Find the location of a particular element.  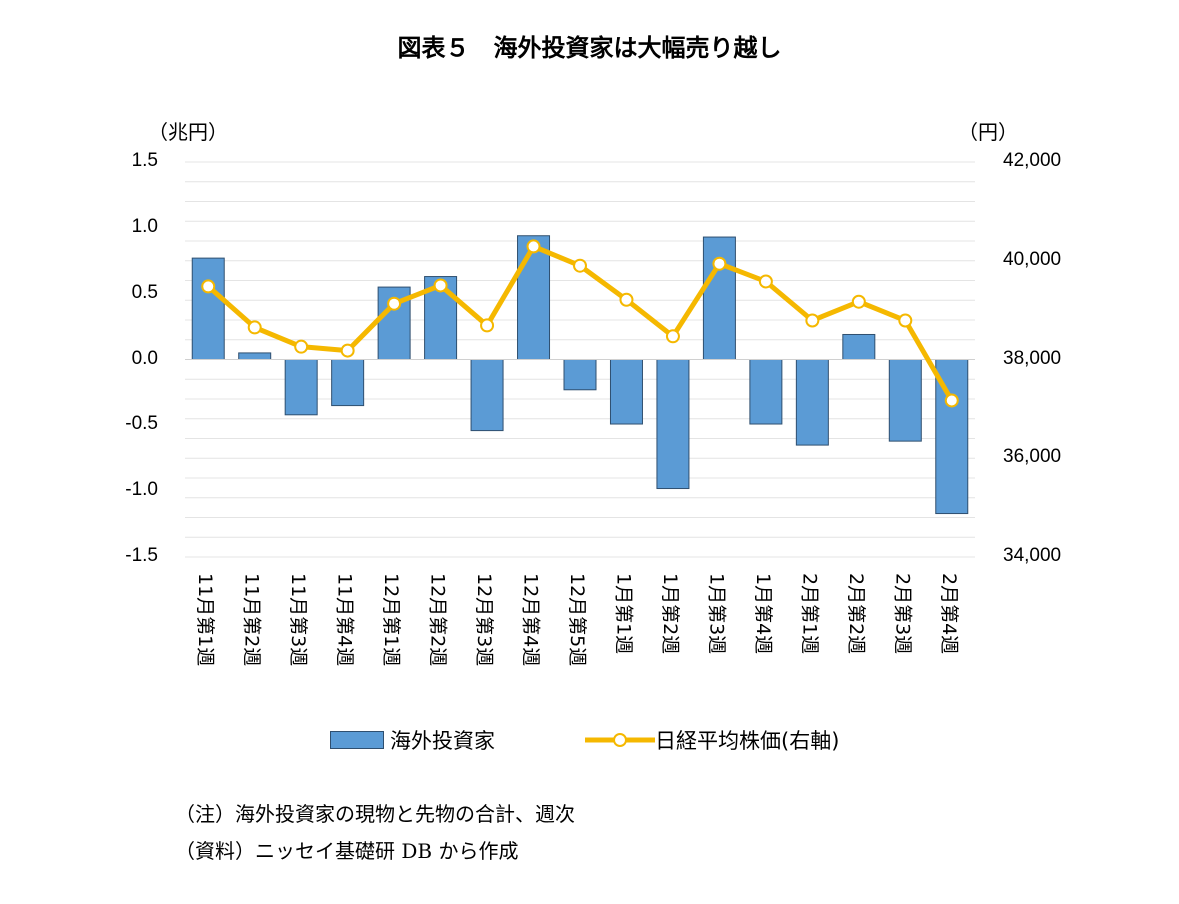

category-label: 12月第5週 is located at coordinates (577, 620).